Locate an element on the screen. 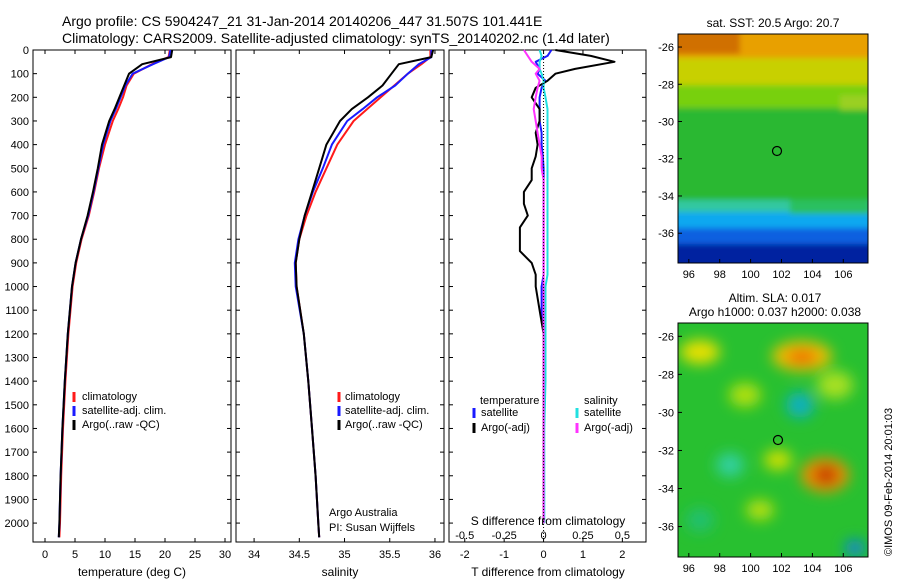 This screenshot has height=580, width=900. x-tick-label: 36 is located at coordinates (435, 555).